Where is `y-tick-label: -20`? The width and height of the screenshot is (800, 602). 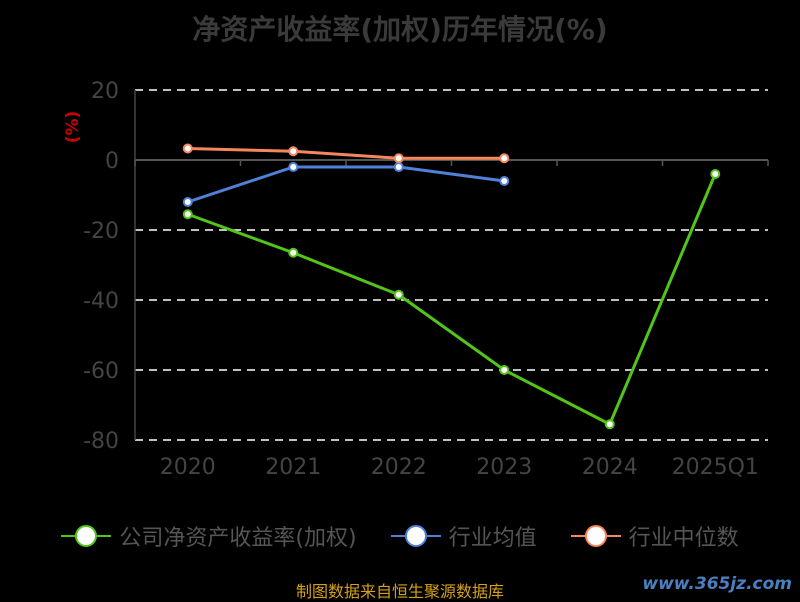 y-tick-label: -20 is located at coordinates (101, 231).